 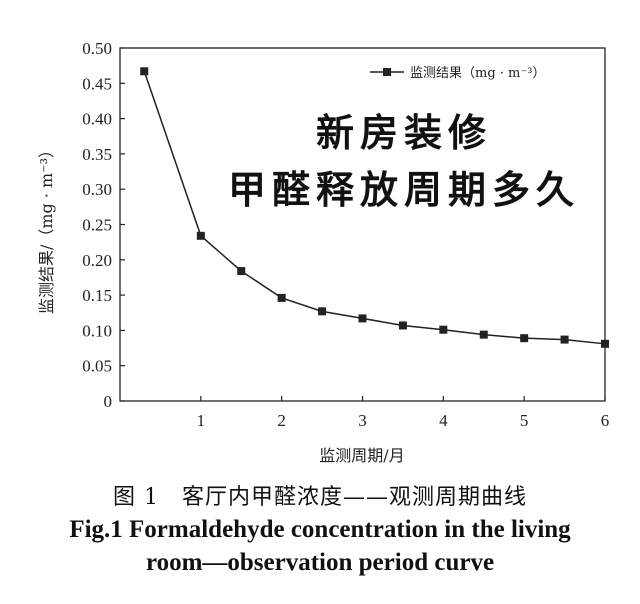 What do you see at coordinates (443, 420) in the screenshot?
I see `x-tick-label: 4` at bounding box center [443, 420].